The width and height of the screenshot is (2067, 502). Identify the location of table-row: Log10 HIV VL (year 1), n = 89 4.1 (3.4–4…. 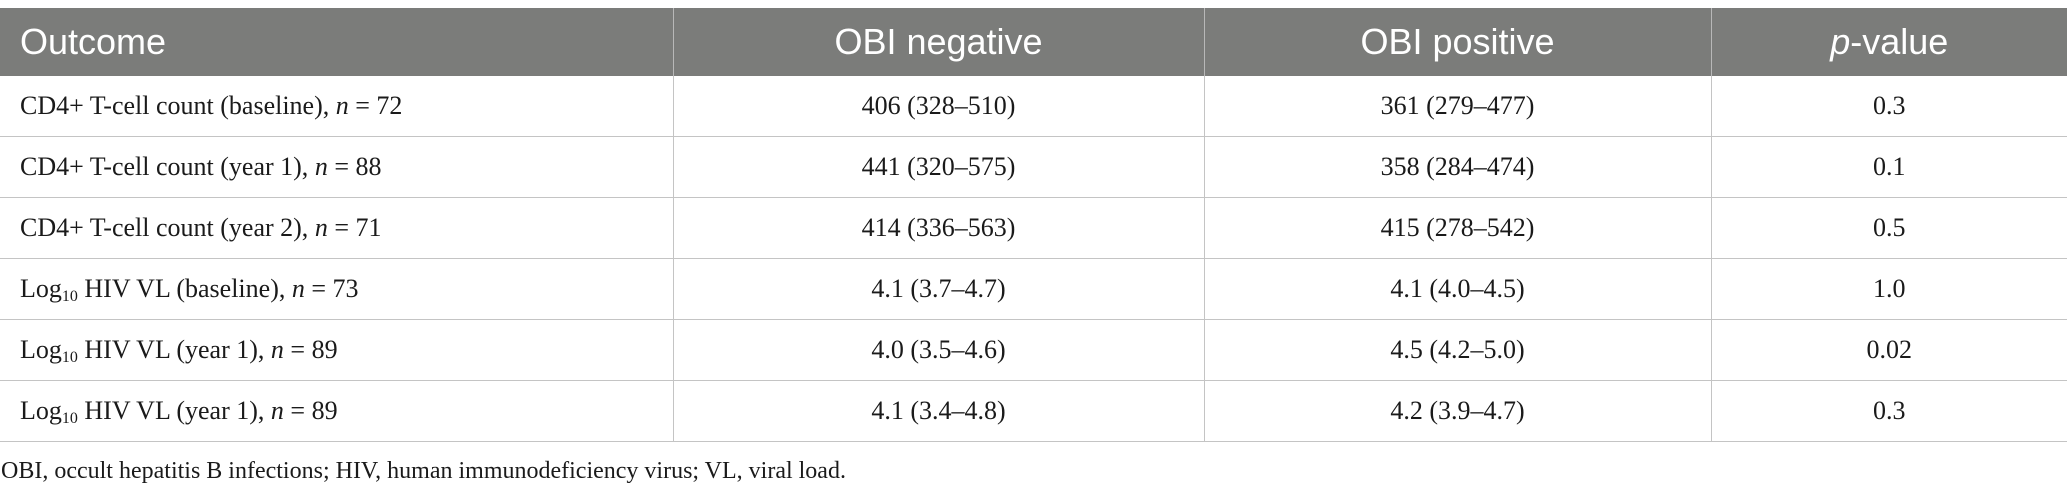
(1033, 411).